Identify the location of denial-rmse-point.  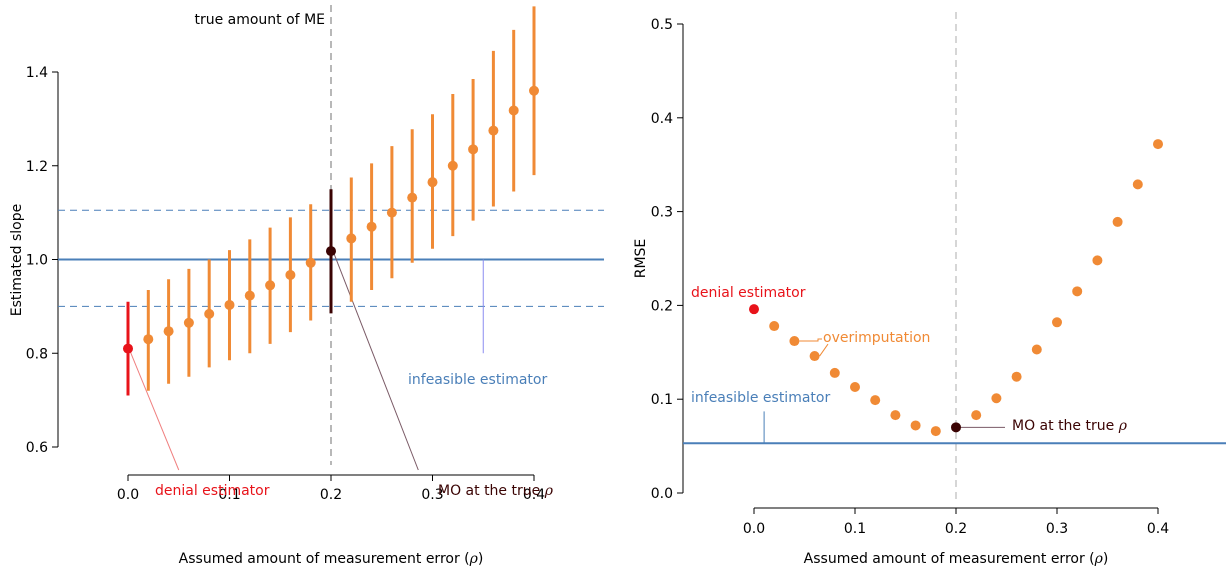
(754, 309).